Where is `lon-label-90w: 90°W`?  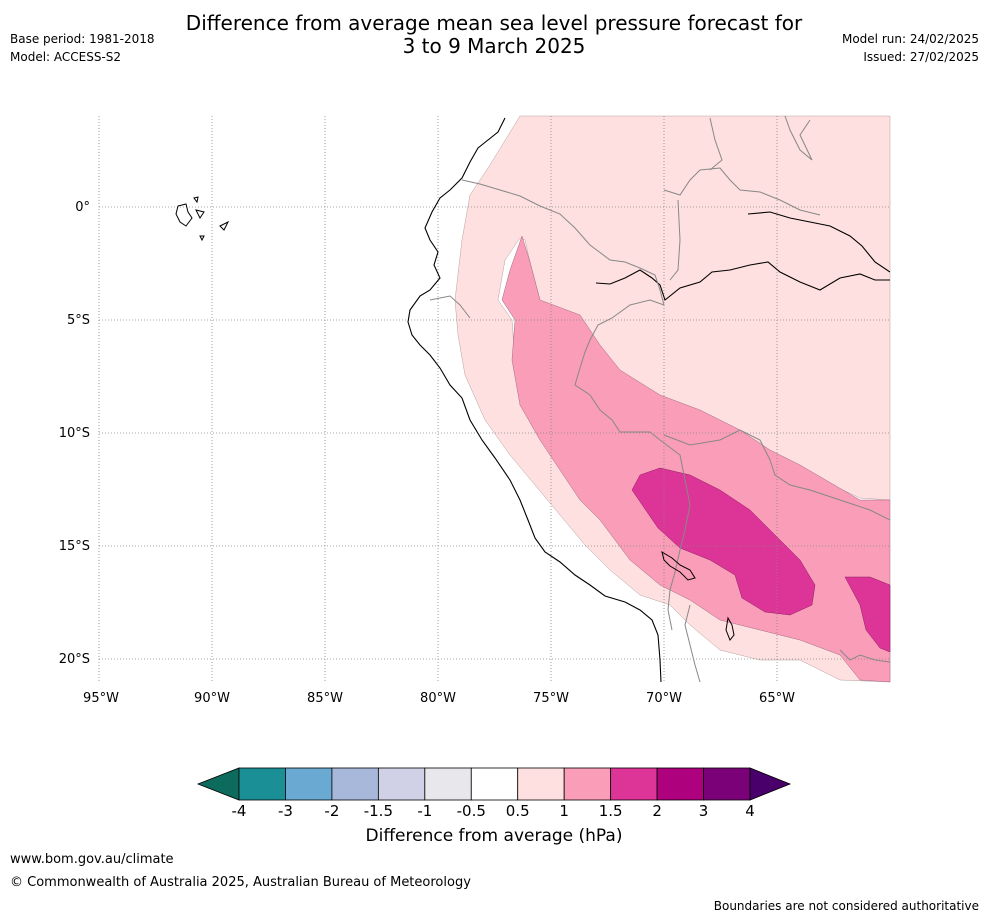
lon-label-90w: 90°W is located at coordinates (212, 698).